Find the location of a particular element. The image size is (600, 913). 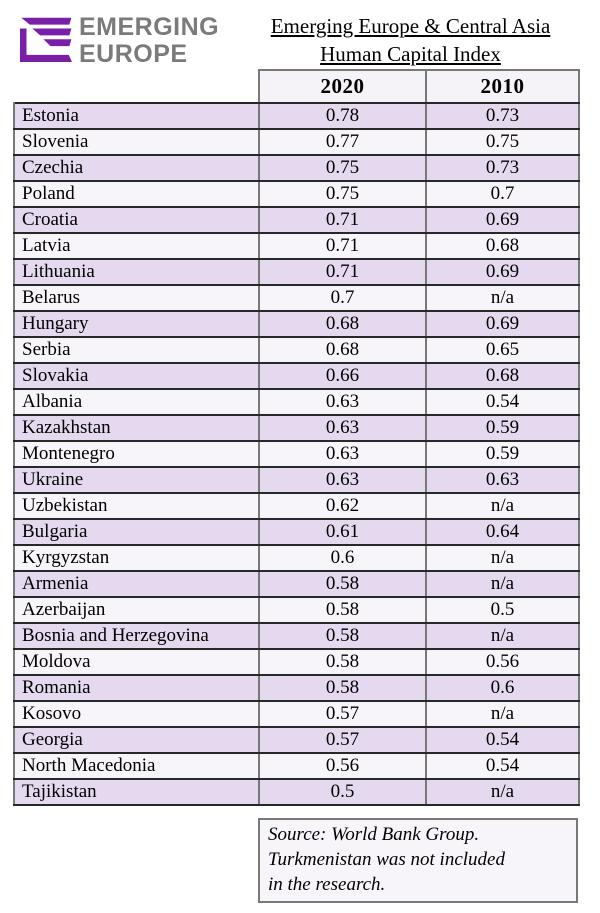

value-2020-cell: 0.57 is located at coordinates (342, 740).